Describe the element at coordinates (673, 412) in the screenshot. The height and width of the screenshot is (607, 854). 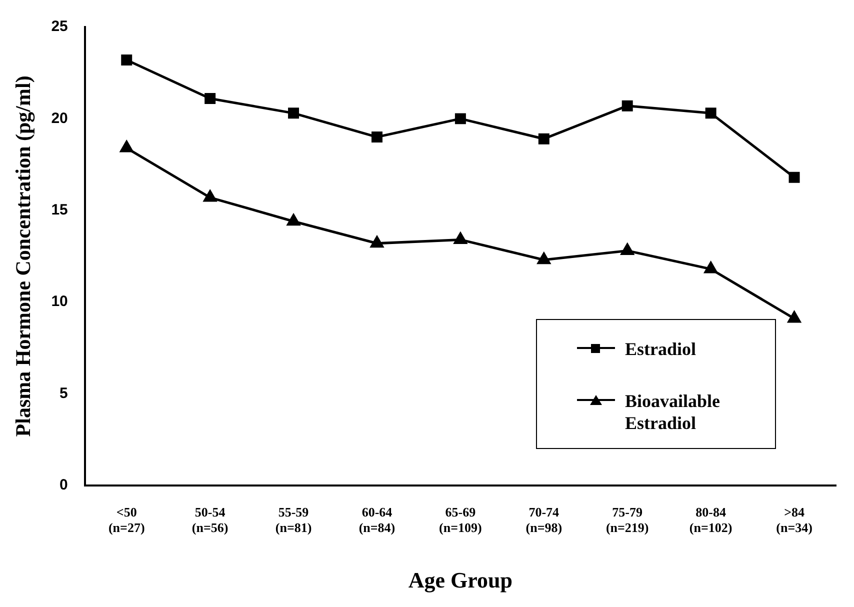
I see `legend-label: Bioavailable Estradiol` at that location.